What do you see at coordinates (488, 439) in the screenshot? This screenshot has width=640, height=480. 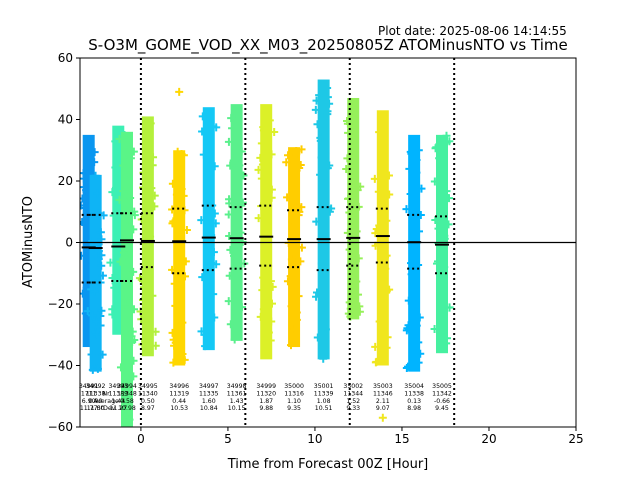 I see `x-tick-label: 20` at bounding box center [488, 439].